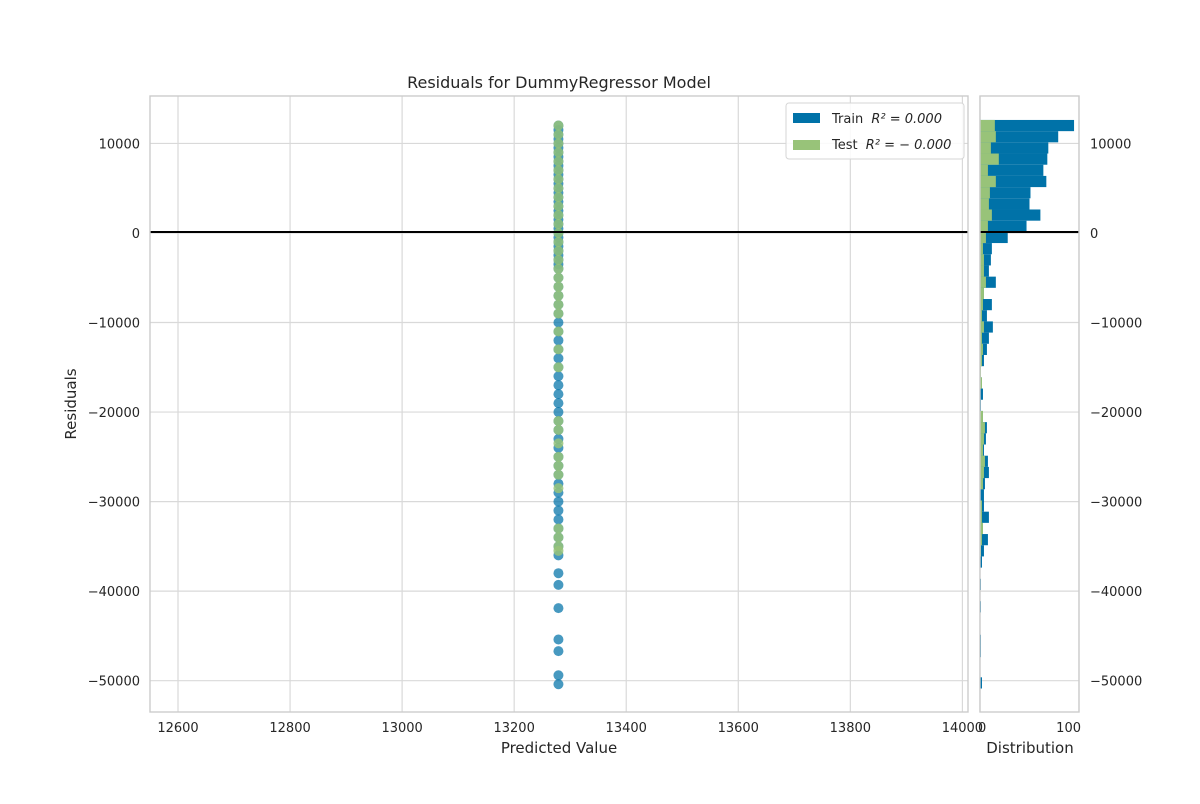 The image size is (1200, 804). Describe the element at coordinates (570, 728) in the screenshot. I see `x-tick-labels: 12600 12800 13000 13200 13400 13600 13800 14000` at that location.